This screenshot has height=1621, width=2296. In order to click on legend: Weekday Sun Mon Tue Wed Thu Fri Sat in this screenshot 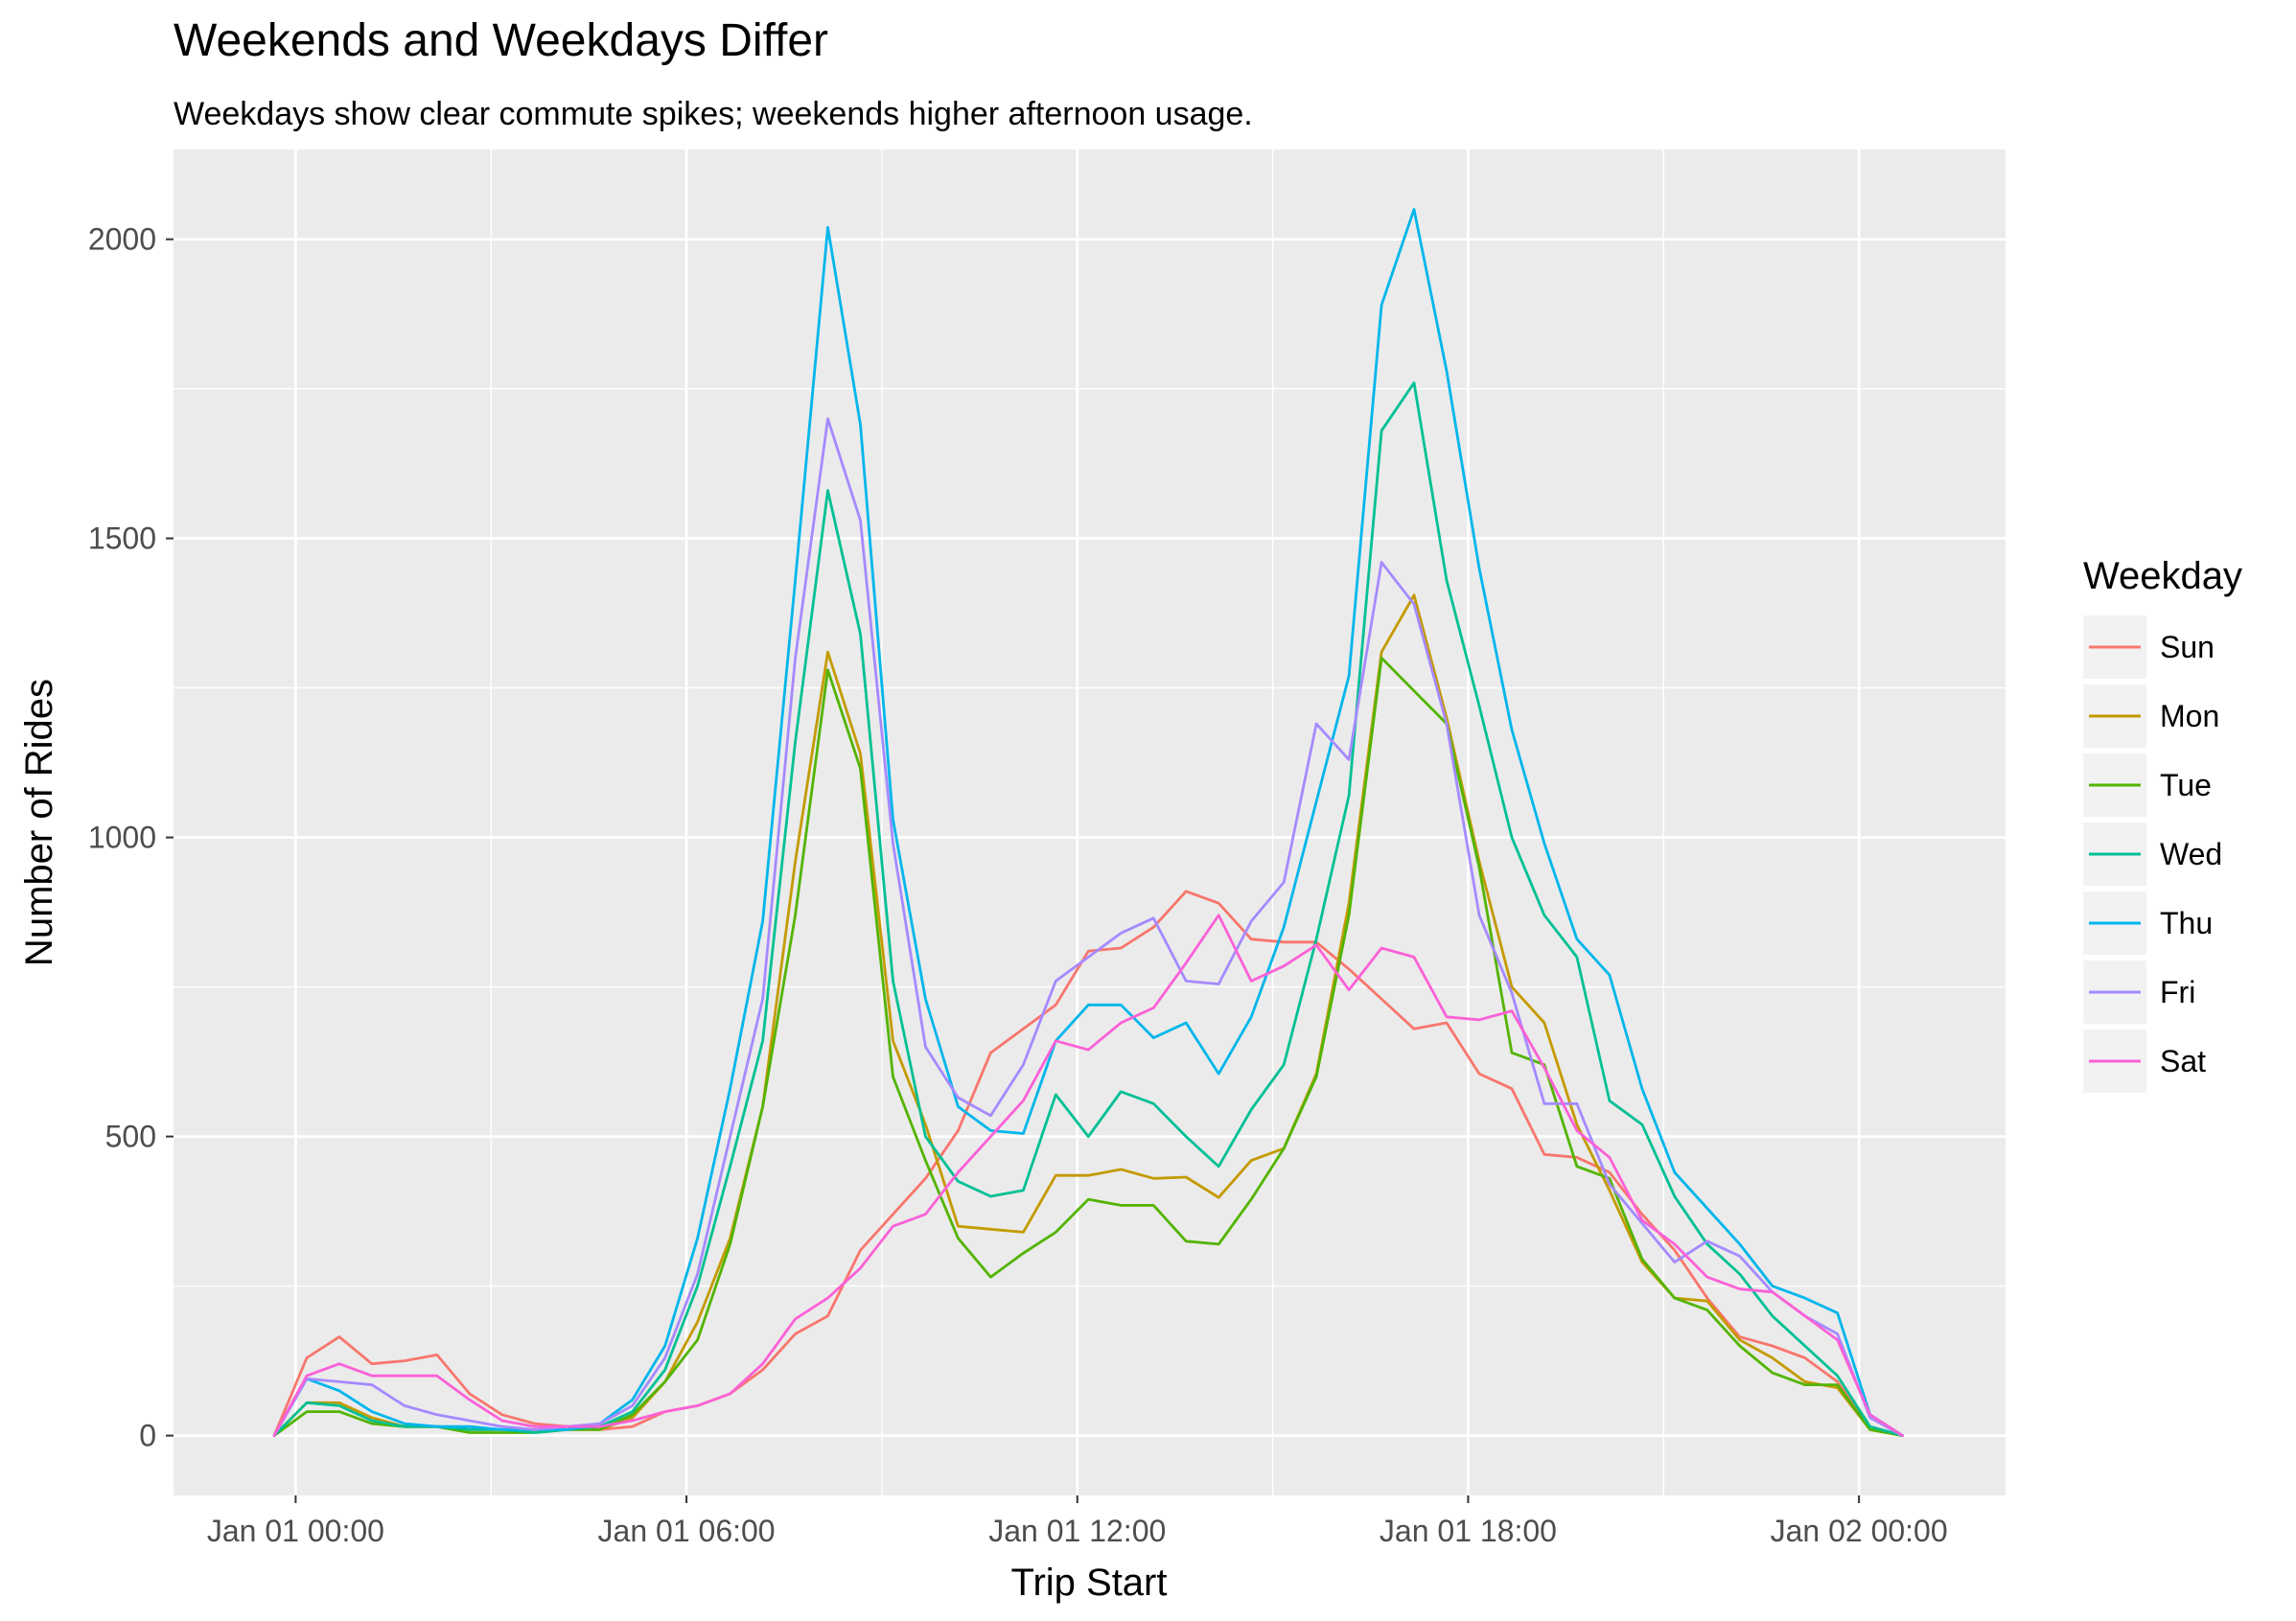, I will do `click(2162, 824)`.